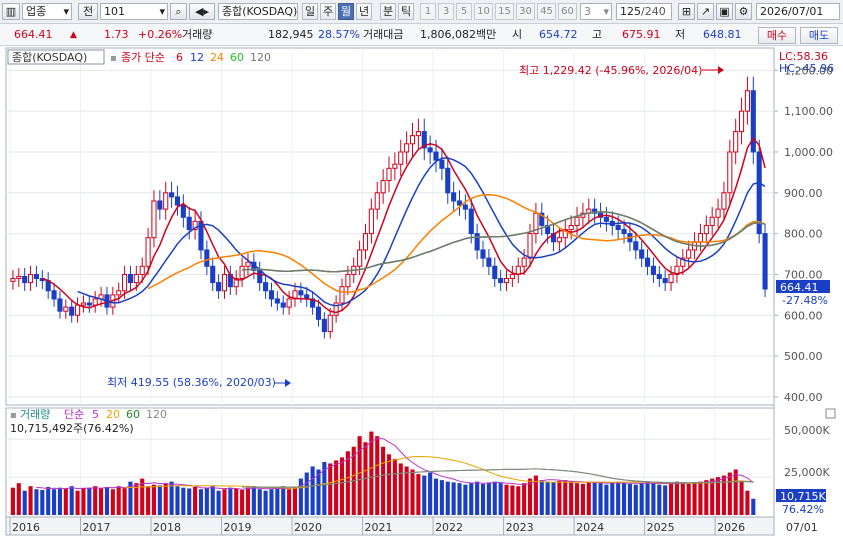  Describe the element at coordinates (464, 11) in the screenshot. I see `interval-5: 5` at that location.